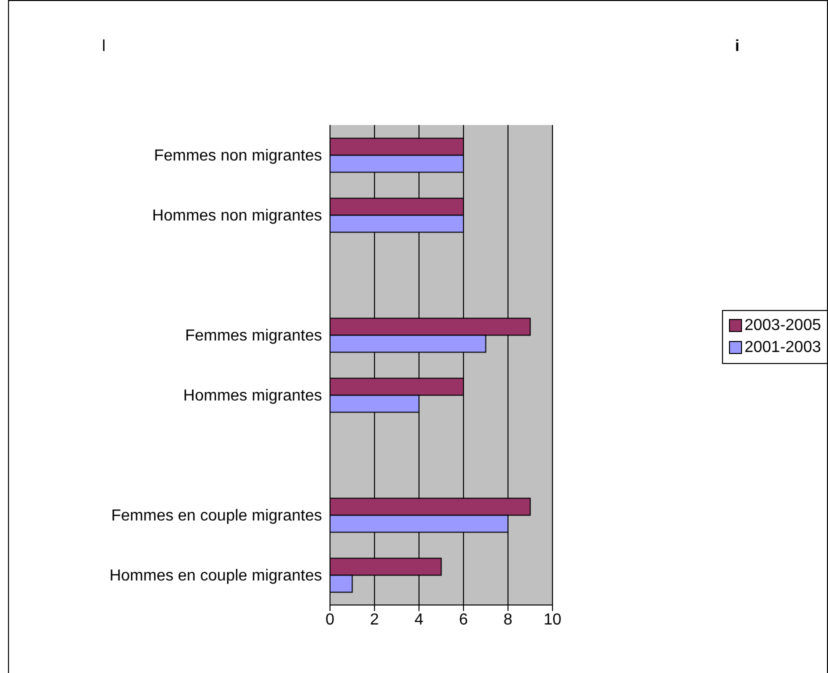 The width and height of the screenshot is (828, 673). Describe the element at coordinates (737, 47) in the screenshot. I see `text: i` at that location.